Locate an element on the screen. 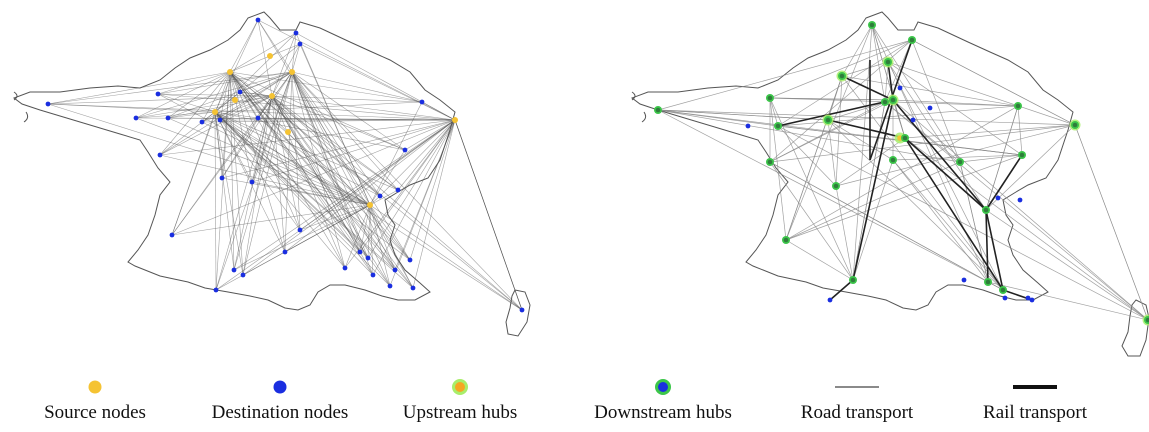 This screenshot has width=1149, height=432. legend-item-upstream: Upstream hubs is located at coordinates (460, 398).